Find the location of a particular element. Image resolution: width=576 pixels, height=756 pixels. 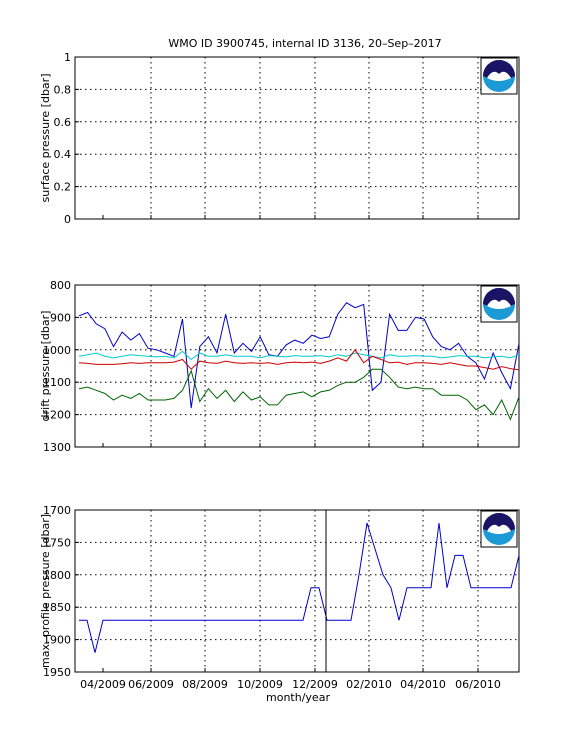

x-tick-label: 10/2009 is located at coordinates (260, 684).